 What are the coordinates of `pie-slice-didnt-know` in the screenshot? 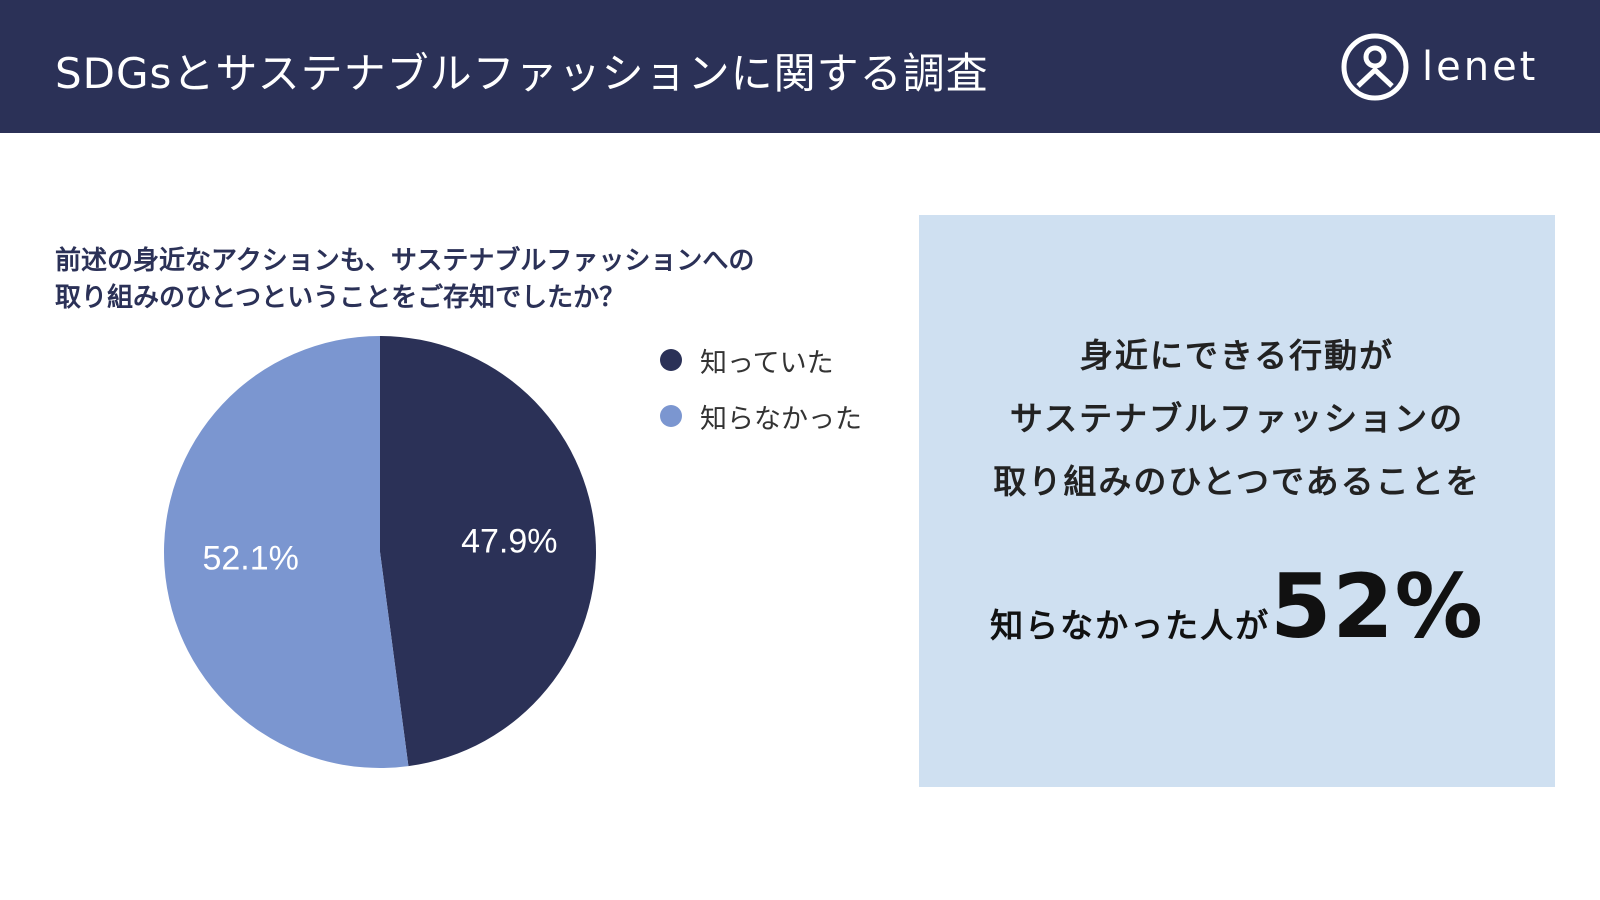 It's located at (286, 552).